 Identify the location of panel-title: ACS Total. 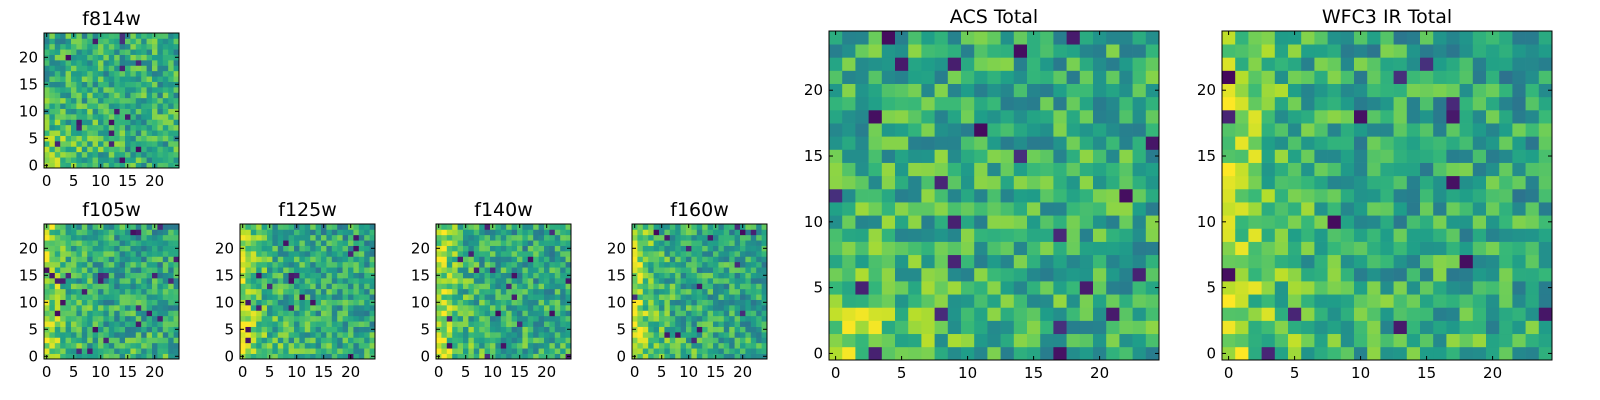
(994, 17).